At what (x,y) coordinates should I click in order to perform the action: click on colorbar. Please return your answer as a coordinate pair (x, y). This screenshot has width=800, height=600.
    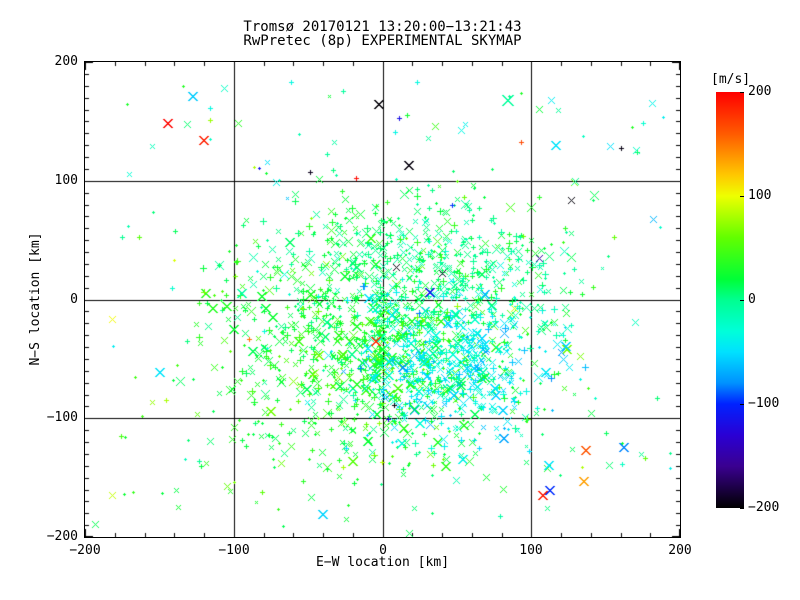
    Looking at the image, I should click on (730, 300).